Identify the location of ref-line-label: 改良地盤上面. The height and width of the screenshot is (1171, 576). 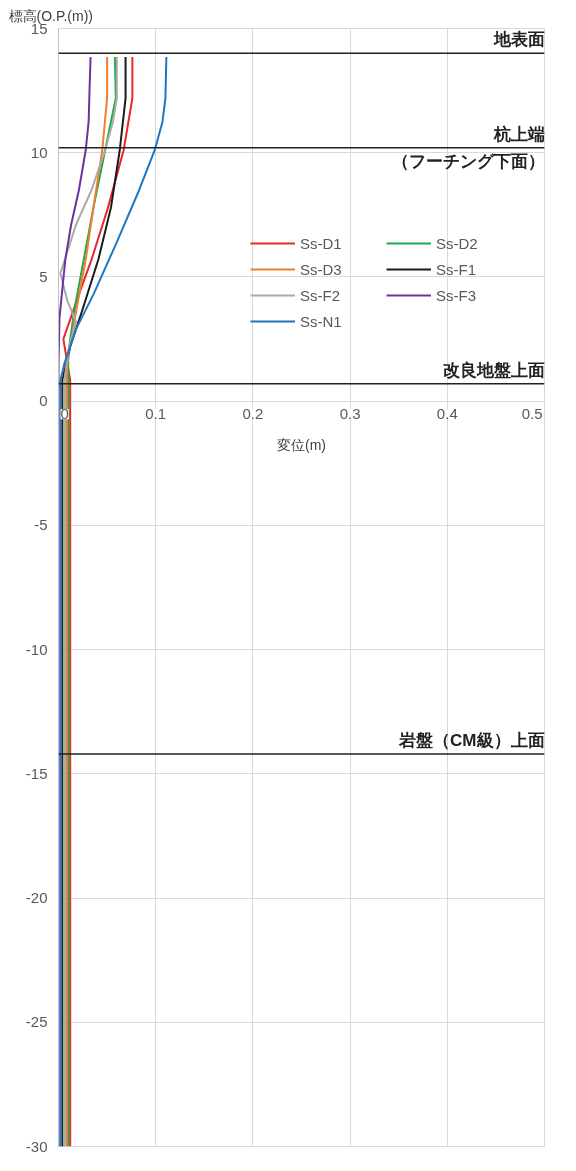
(493, 370).